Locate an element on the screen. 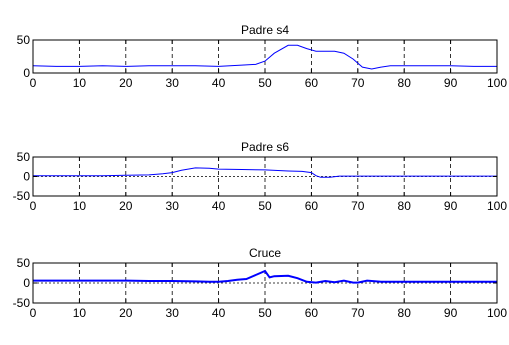 This screenshot has width=509, height=345. subplot-title: Padre s6 is located at coordinates (265, 147).